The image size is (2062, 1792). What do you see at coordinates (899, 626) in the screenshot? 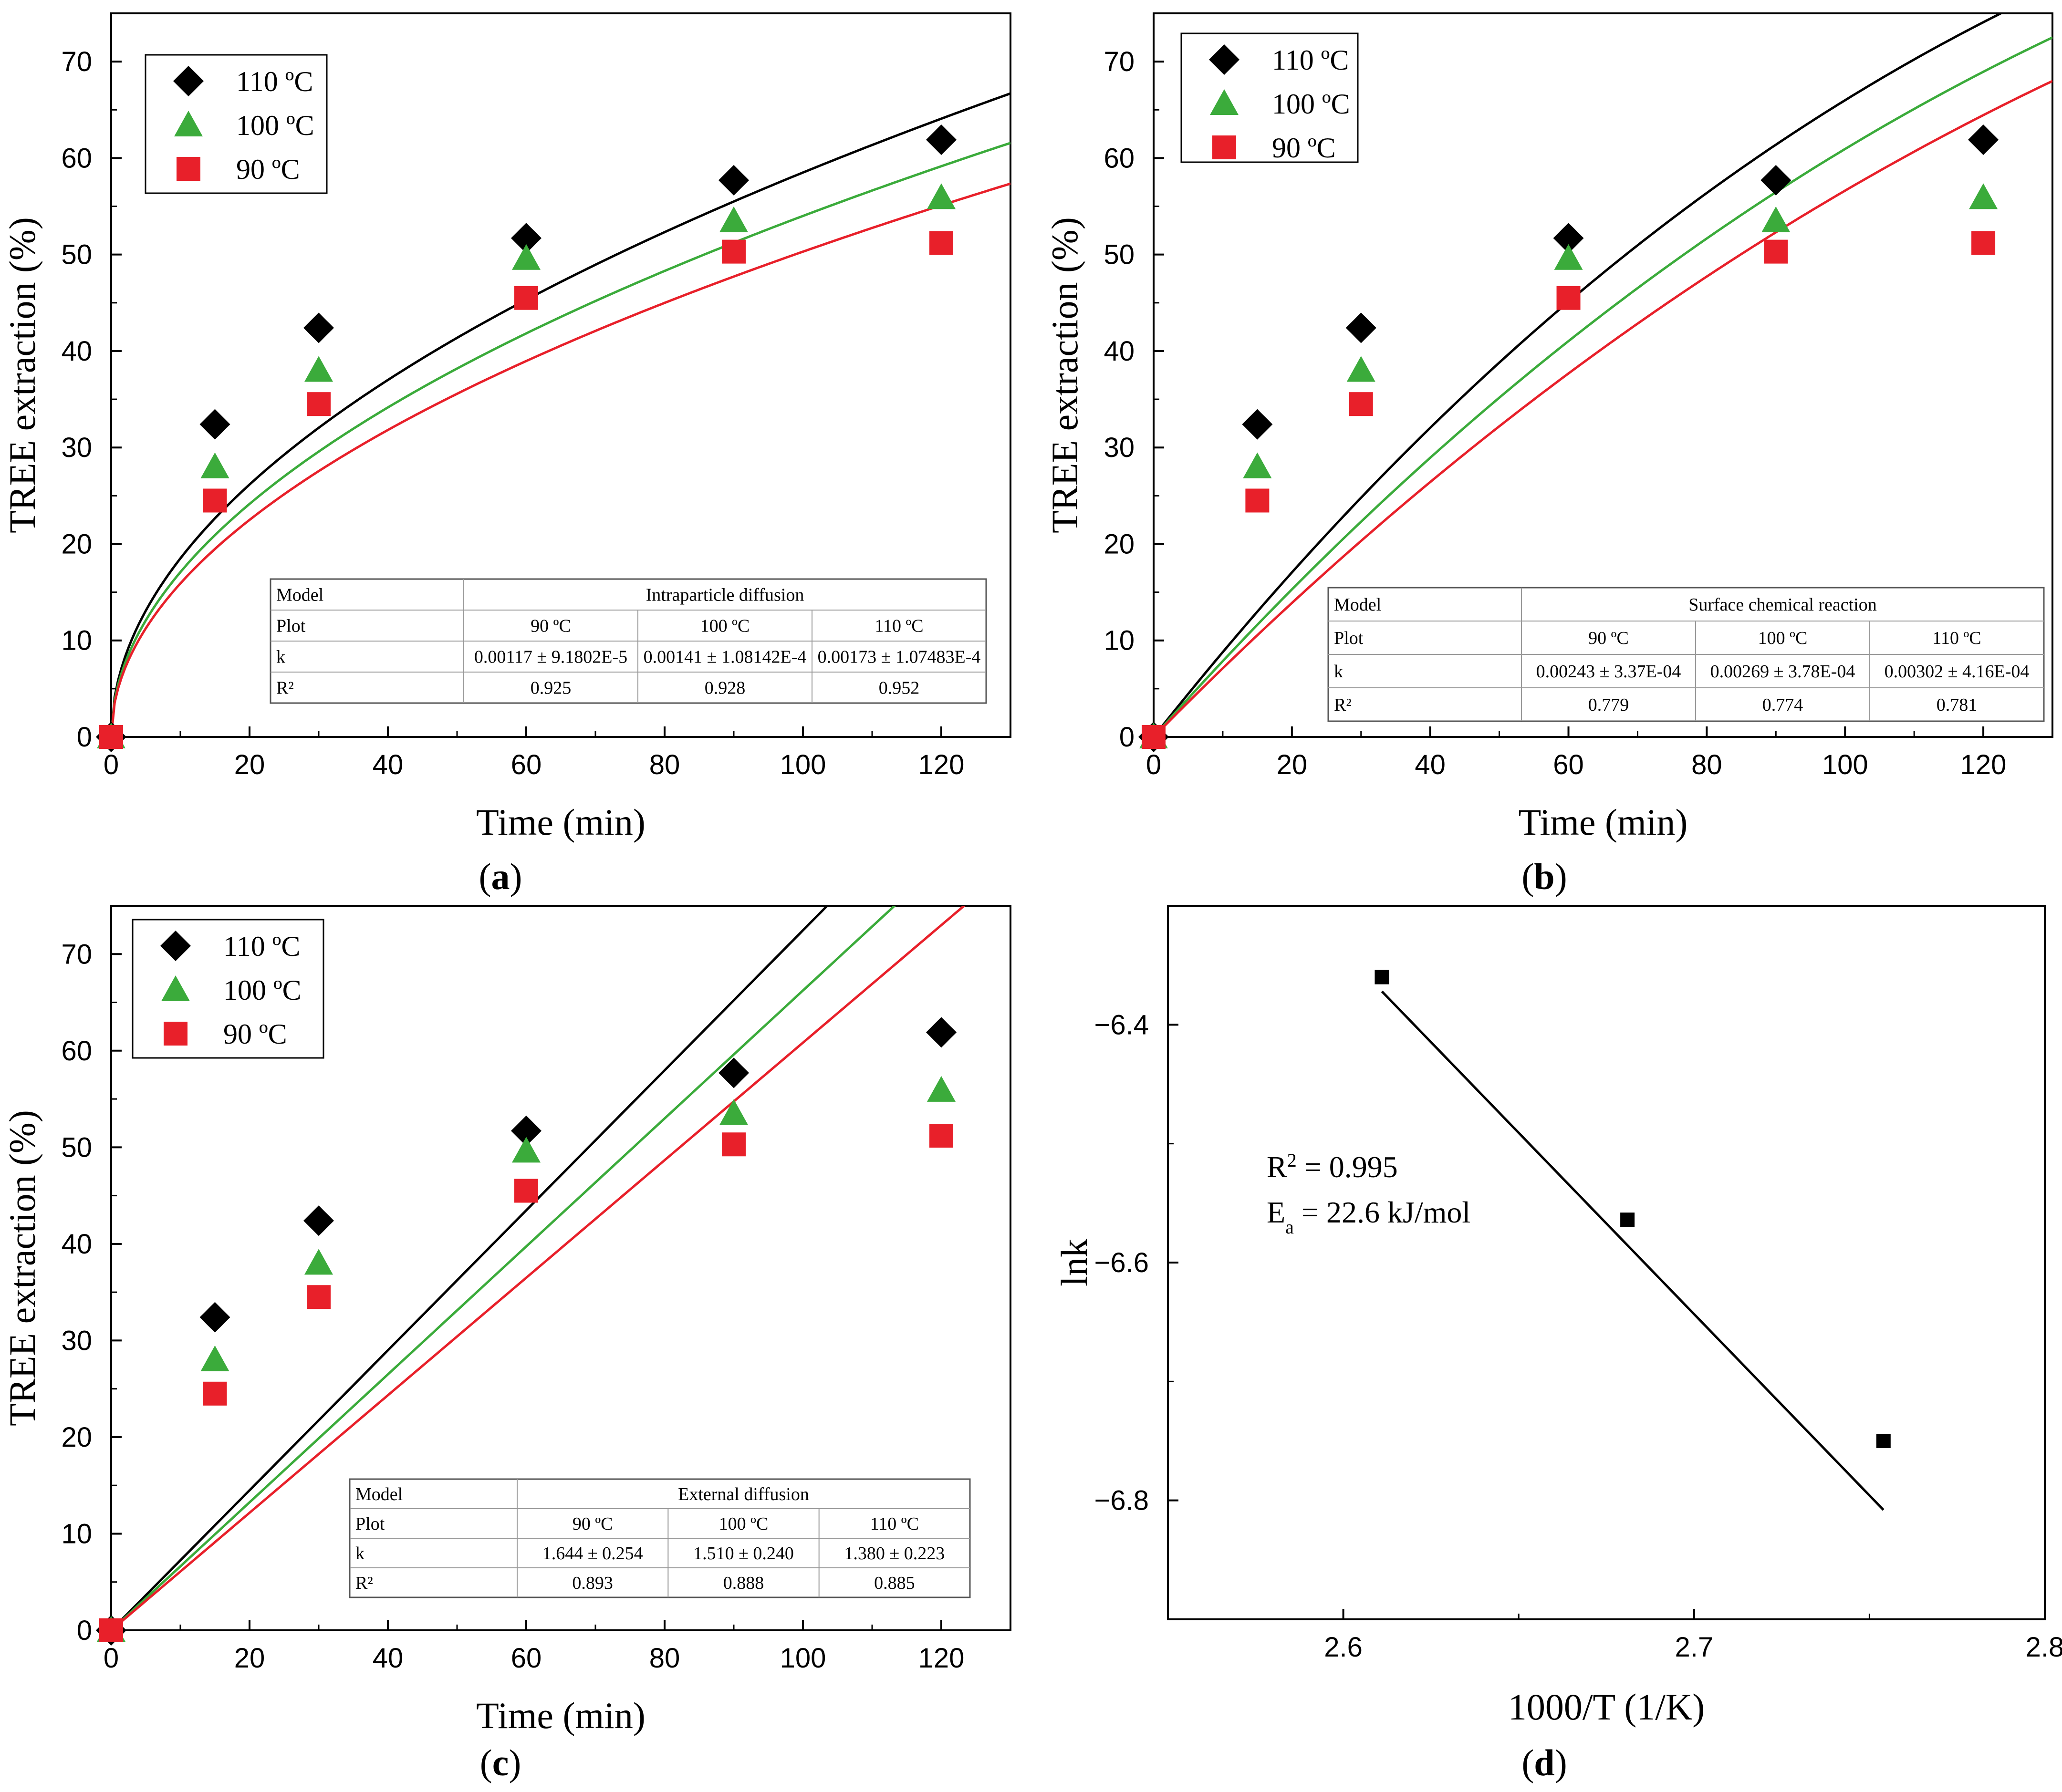
I see `table-cell: 110 ºC` at bounding box center [899, 626].